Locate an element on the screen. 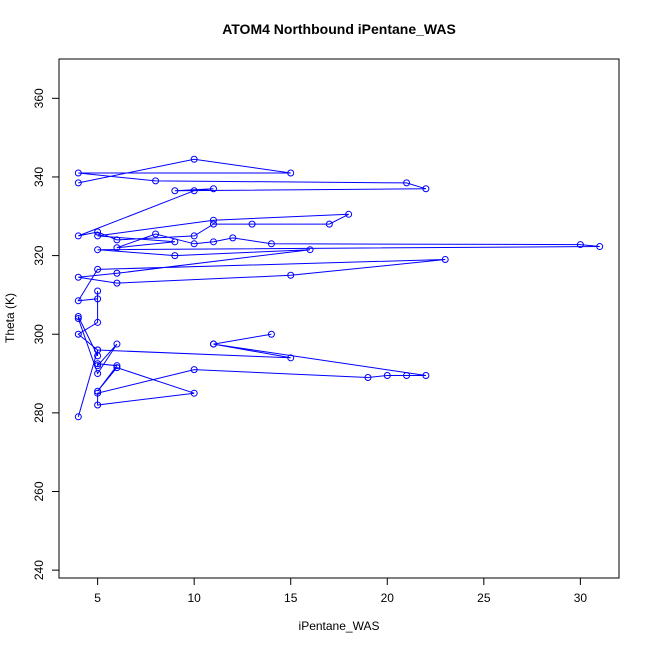 The image size is (650, 650). x-tick-label: 30 is located at coordinates (581, 598).